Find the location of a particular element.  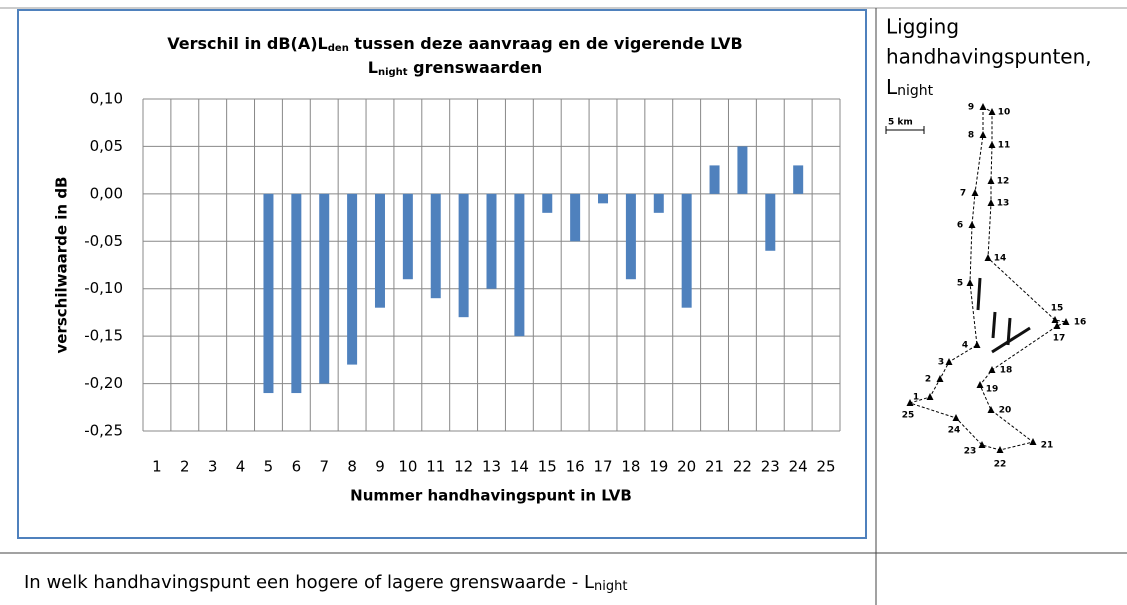

map-point-label: 4 is located at coordinates (965, 346).